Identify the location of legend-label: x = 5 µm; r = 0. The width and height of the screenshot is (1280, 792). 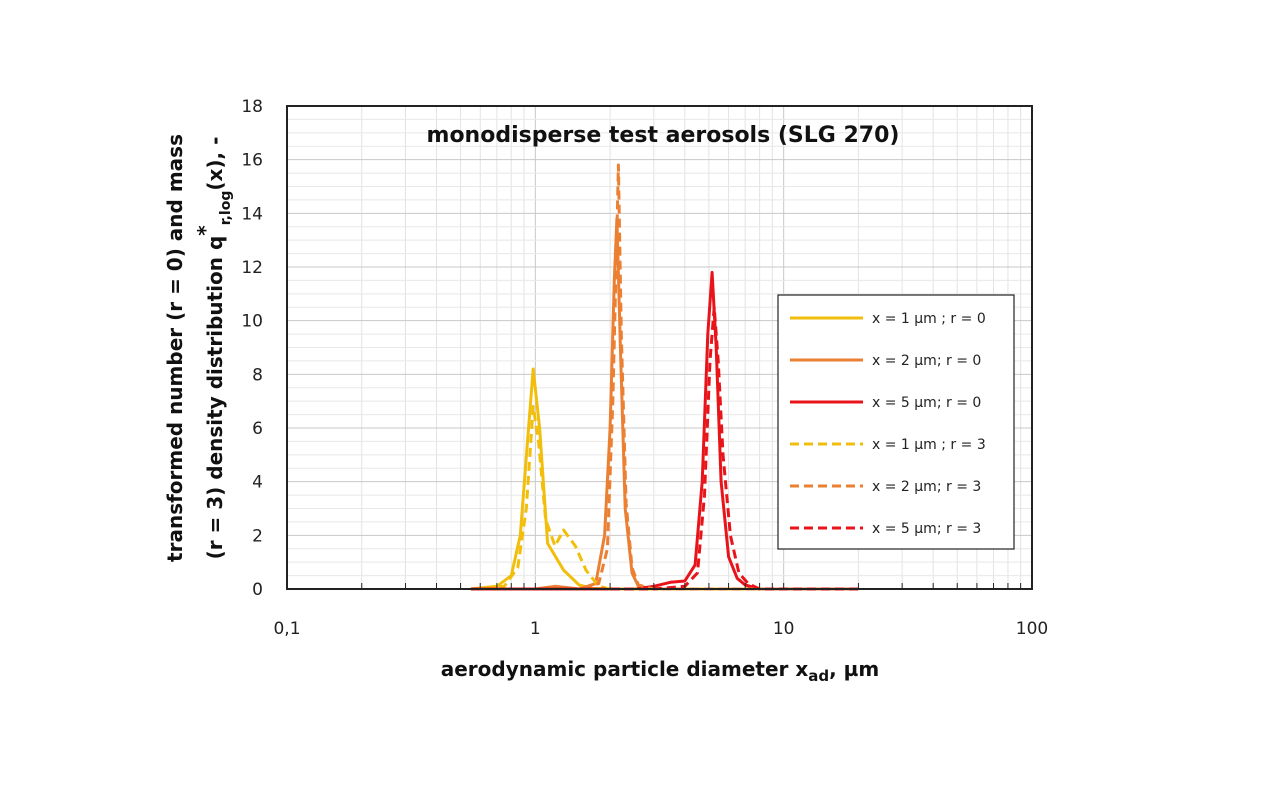
(926, 403).